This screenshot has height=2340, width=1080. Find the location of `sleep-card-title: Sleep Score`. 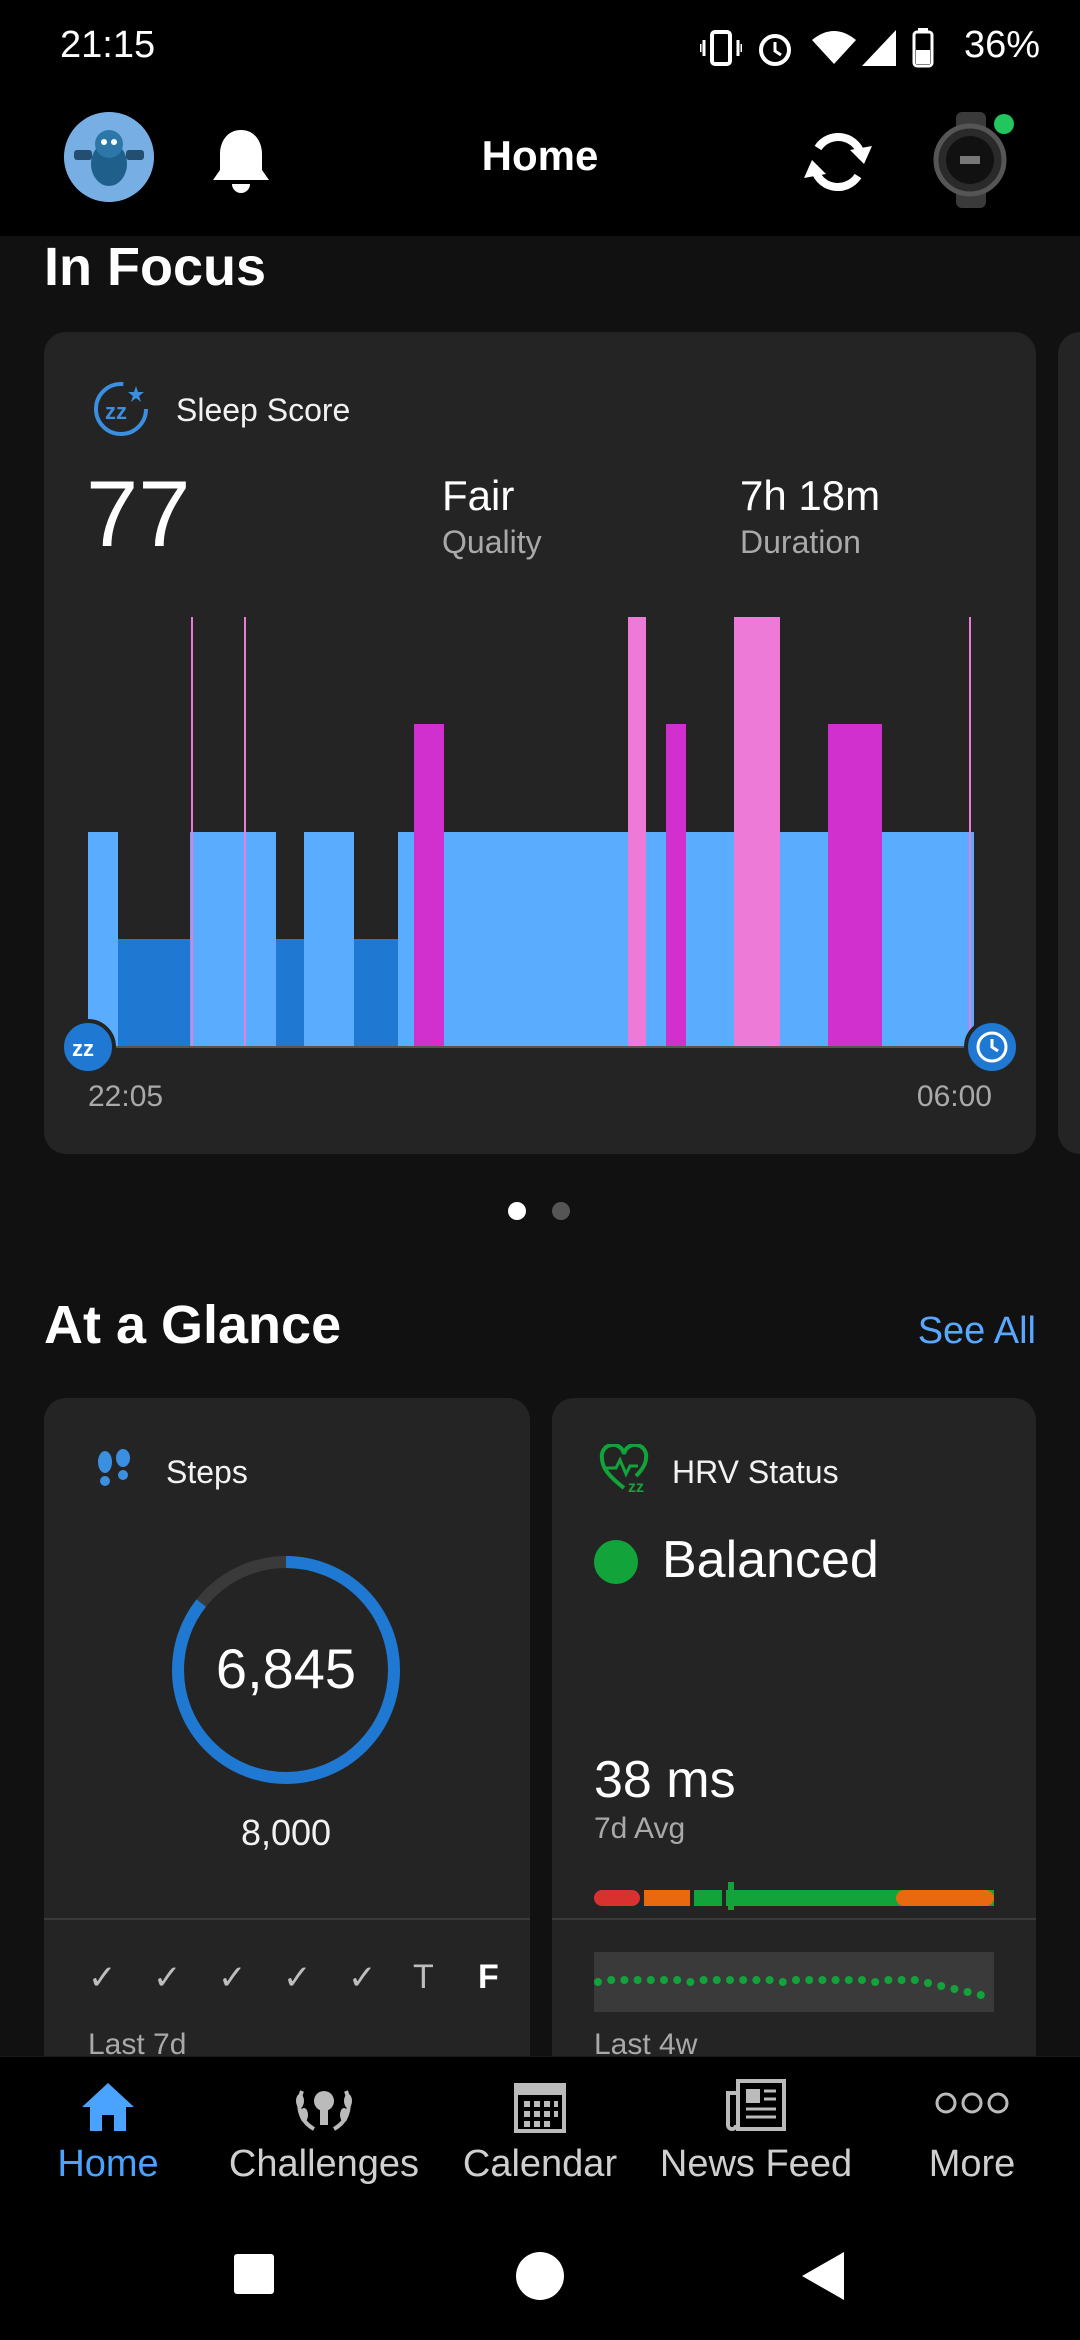

sleep-card-title: Sleep Score is located at coordinates (263, 410).